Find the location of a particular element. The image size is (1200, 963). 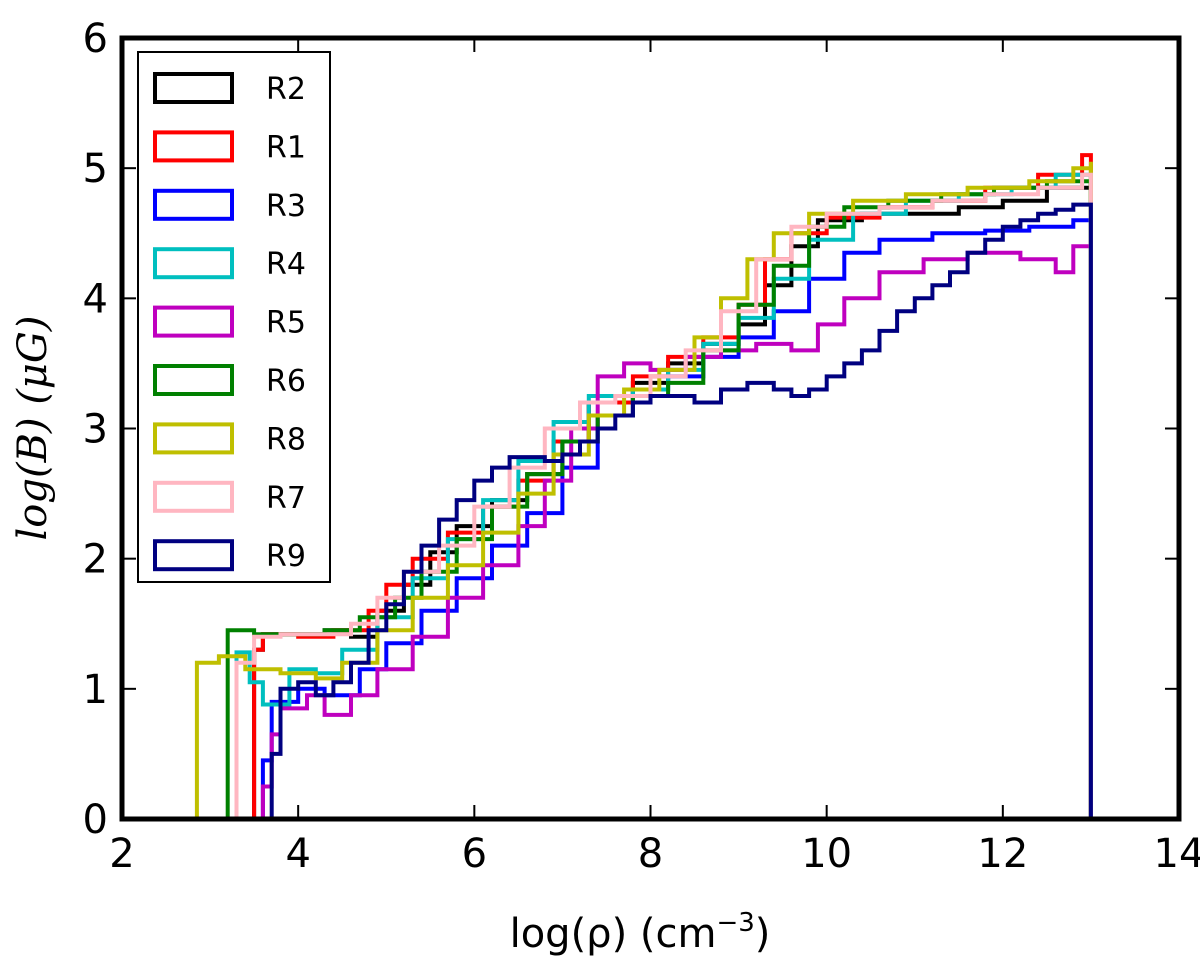

legend-label-r2: R2 is located at coordinates (286, 89).